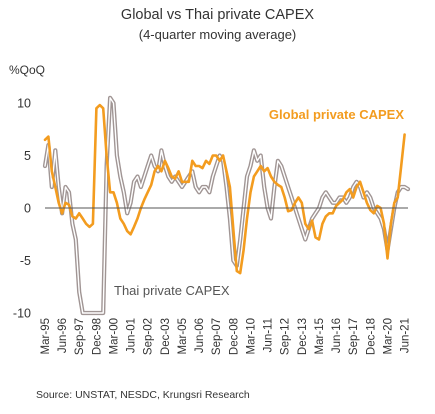  What do you see at coordinates (24, 104) in the screenshot?
I see `y-tick-label: 10` at bounding box center [24, 104].